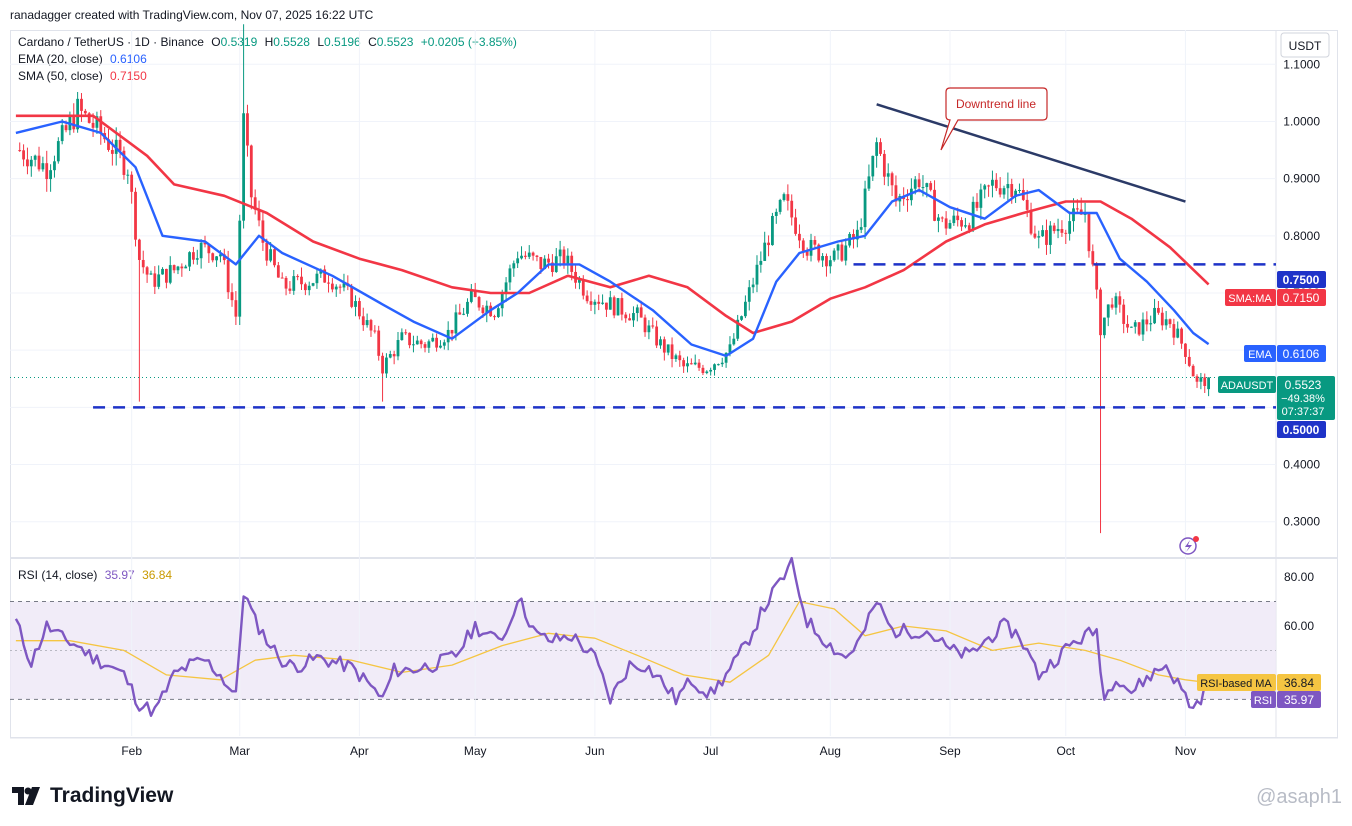 This screenshot has width=1352, height=826. I want to click on price-value-bg, so click(1306, 398).